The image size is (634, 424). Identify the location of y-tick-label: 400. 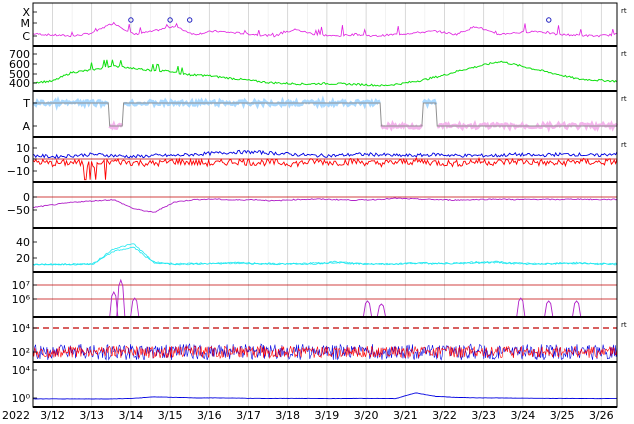
(19, 83).